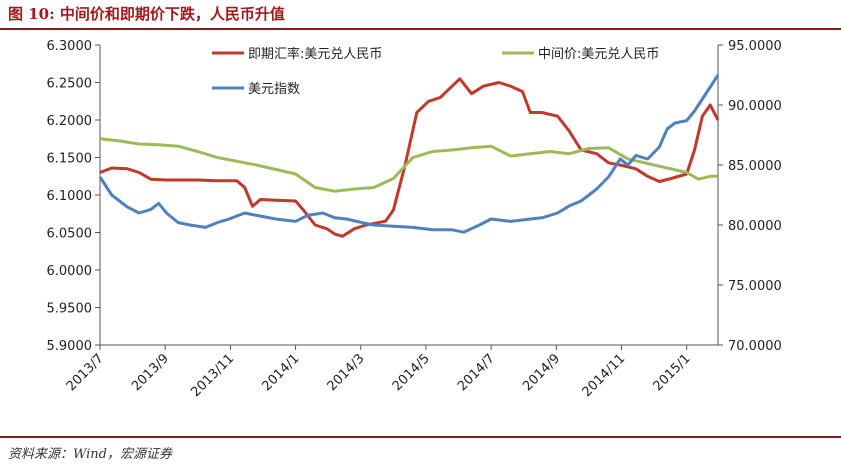 The height and width of the screenshot is (471, 841). Describe the element at coordinates (70, 234) in the screenshot. I see `left-tick-label: 6.0500` at that location.